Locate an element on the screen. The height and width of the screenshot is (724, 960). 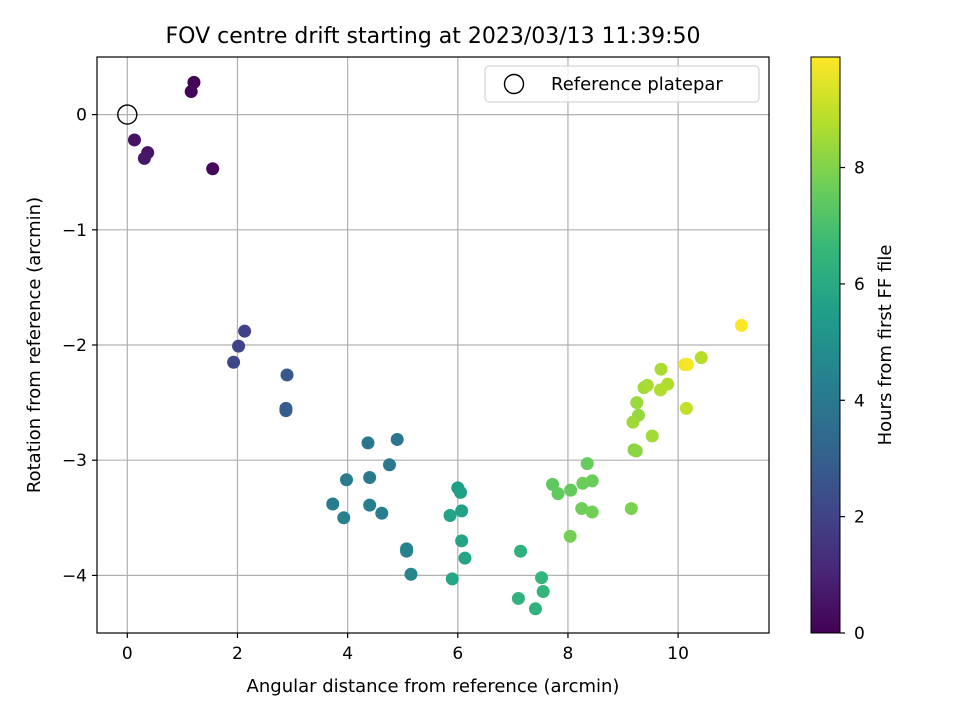
colorbar-fill is located at coordinates (825, 345).